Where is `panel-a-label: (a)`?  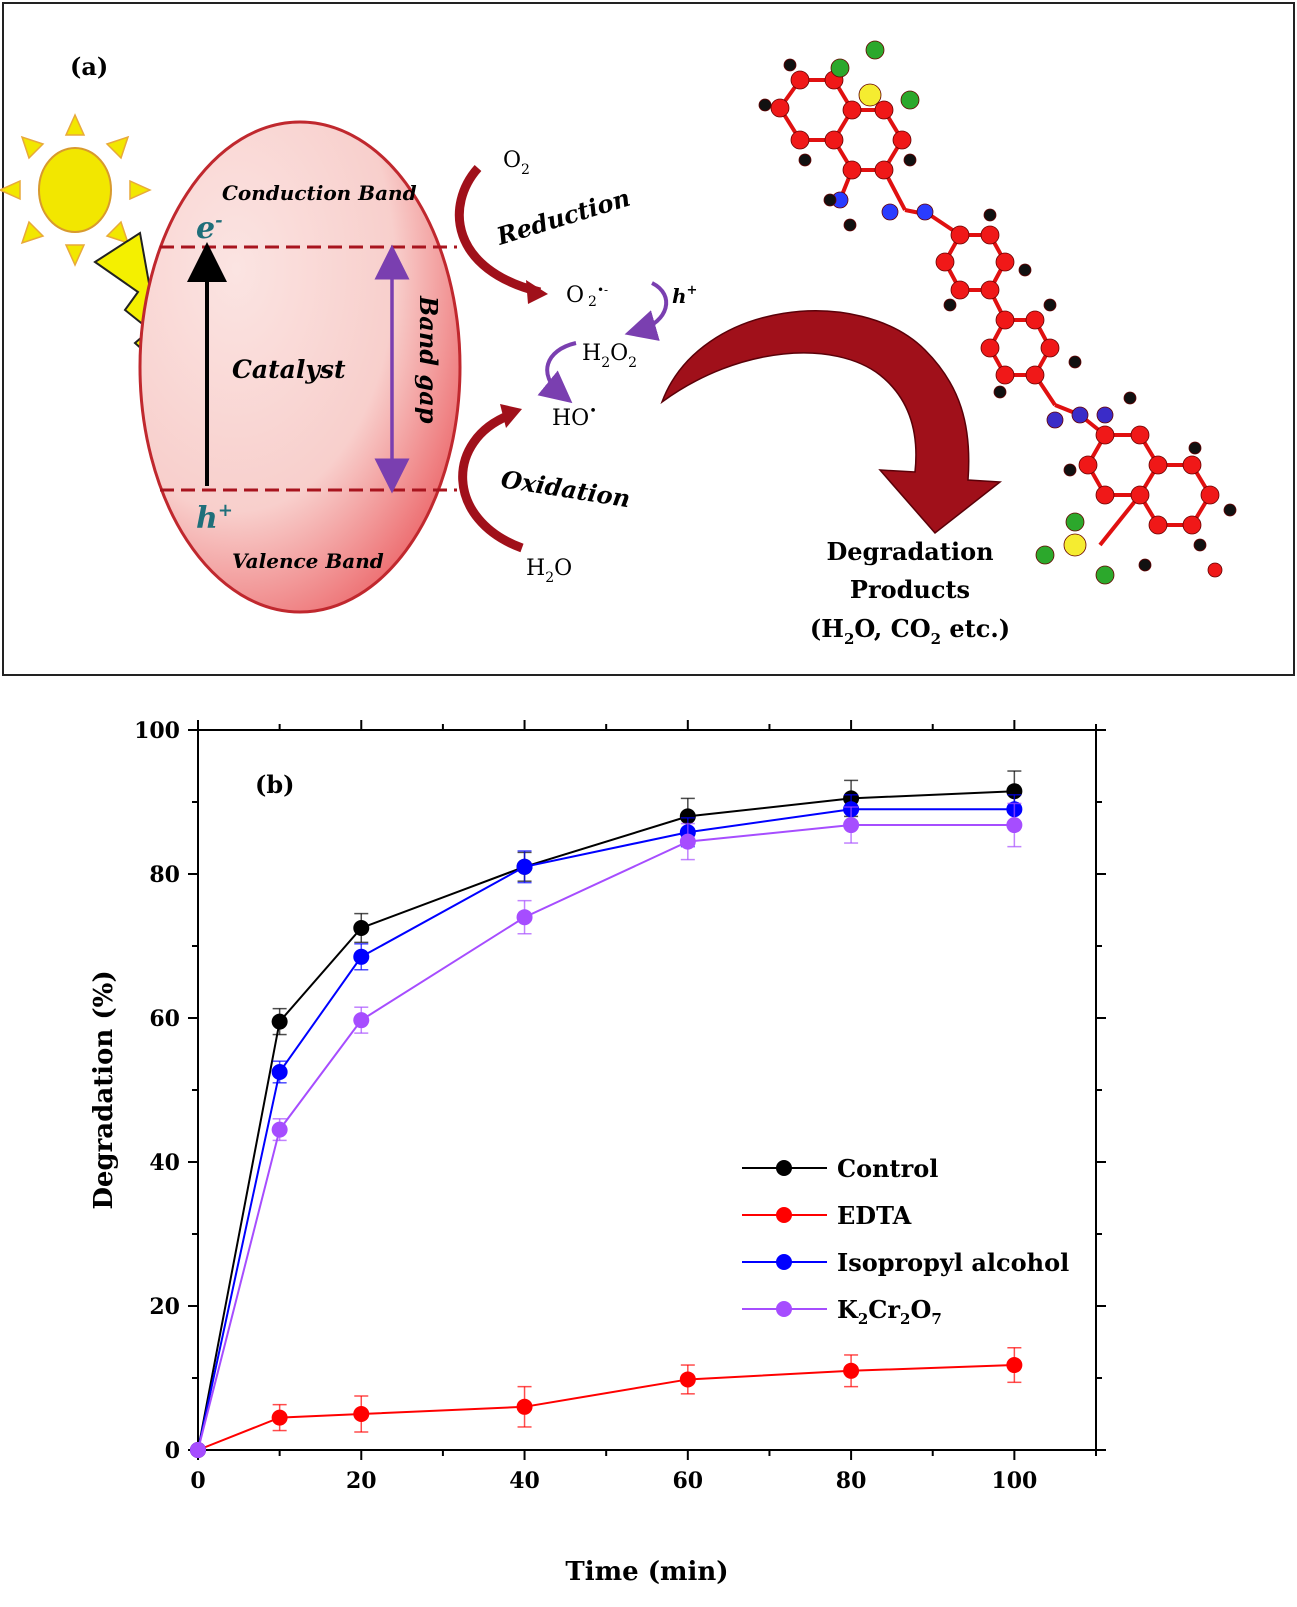
panel-a-label: (a) is located at coordinates (89, 66).